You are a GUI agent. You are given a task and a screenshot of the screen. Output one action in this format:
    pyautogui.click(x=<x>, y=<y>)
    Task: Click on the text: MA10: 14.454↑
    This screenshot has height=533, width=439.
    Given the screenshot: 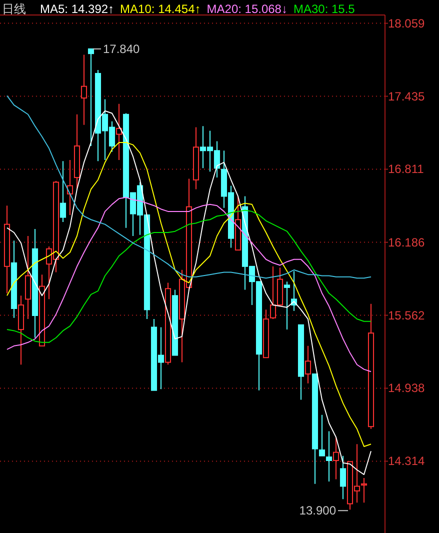 What is the action you would take?
    pyautogui.click(x=160, y=9)
    